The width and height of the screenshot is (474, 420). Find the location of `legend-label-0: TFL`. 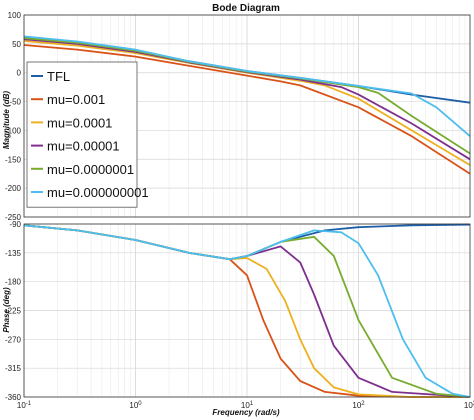

legend-label-0: TFL is located at coordinates (58, 76).